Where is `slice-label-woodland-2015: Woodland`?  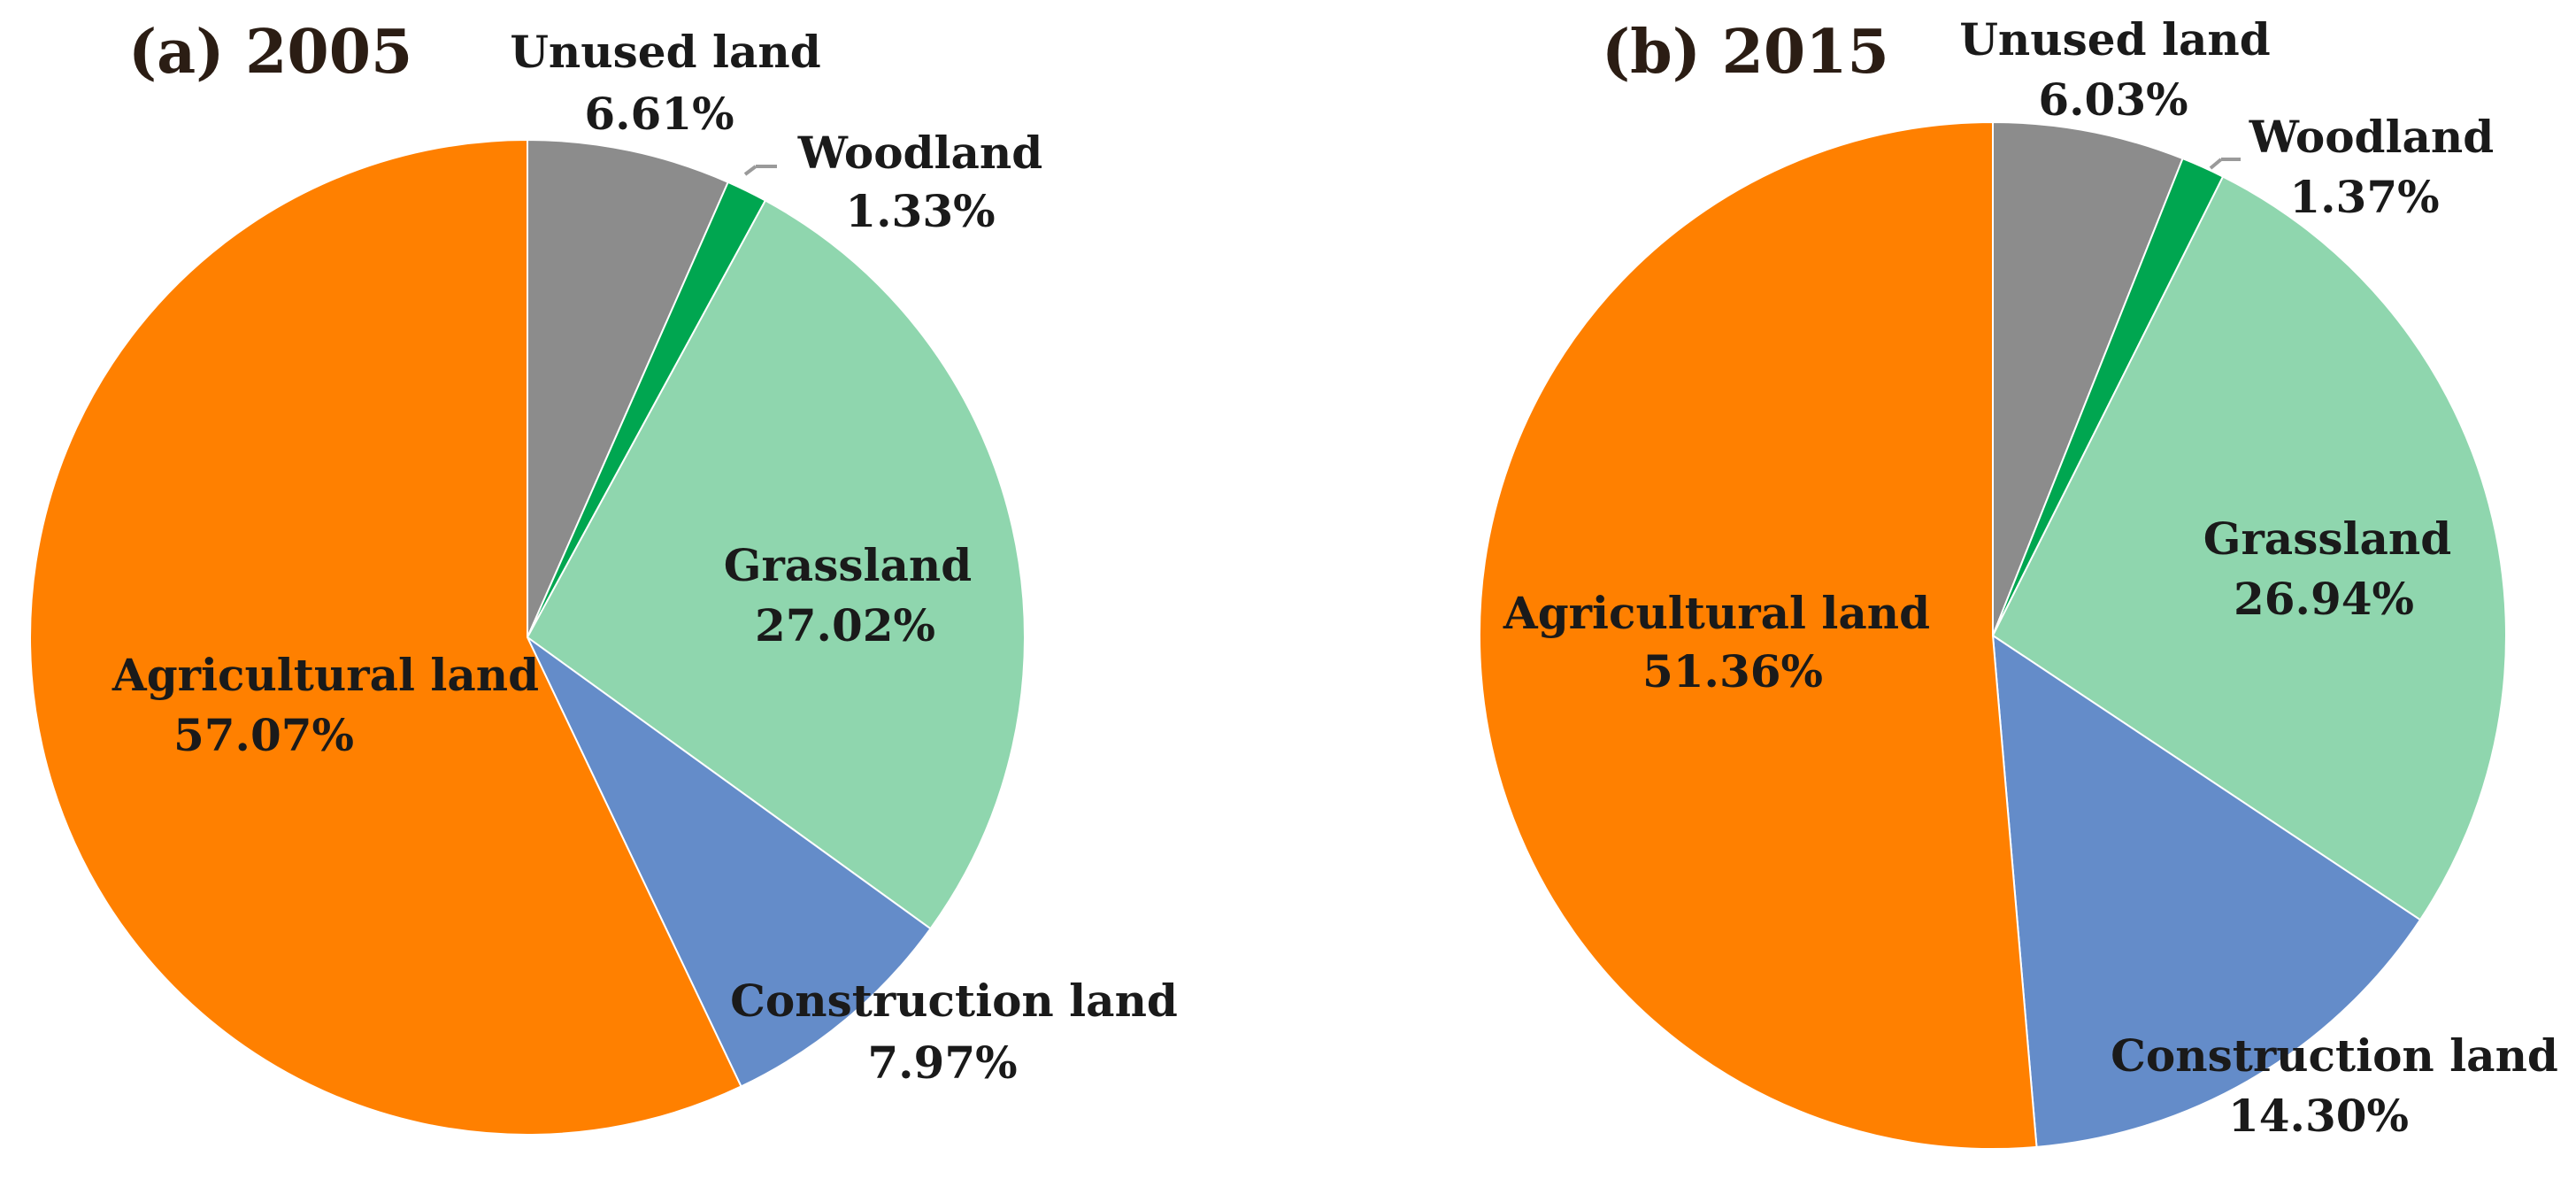
slice-label-woodland-2015: Woodland is located at coordinates (2371, 137).